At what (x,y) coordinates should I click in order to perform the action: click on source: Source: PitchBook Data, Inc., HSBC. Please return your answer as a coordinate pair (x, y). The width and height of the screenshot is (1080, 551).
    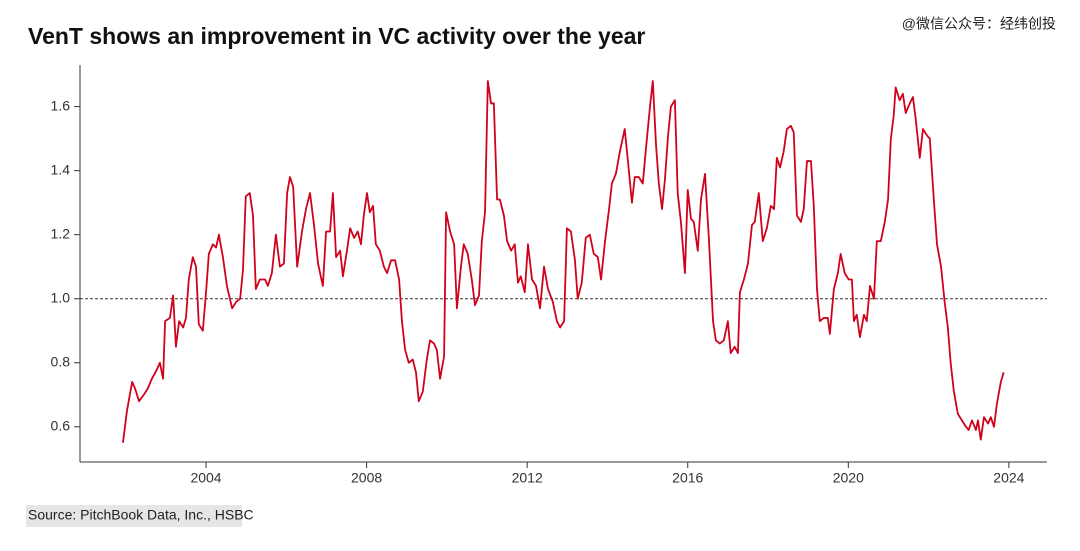
    Looking at the image, I should click on (141, 515).